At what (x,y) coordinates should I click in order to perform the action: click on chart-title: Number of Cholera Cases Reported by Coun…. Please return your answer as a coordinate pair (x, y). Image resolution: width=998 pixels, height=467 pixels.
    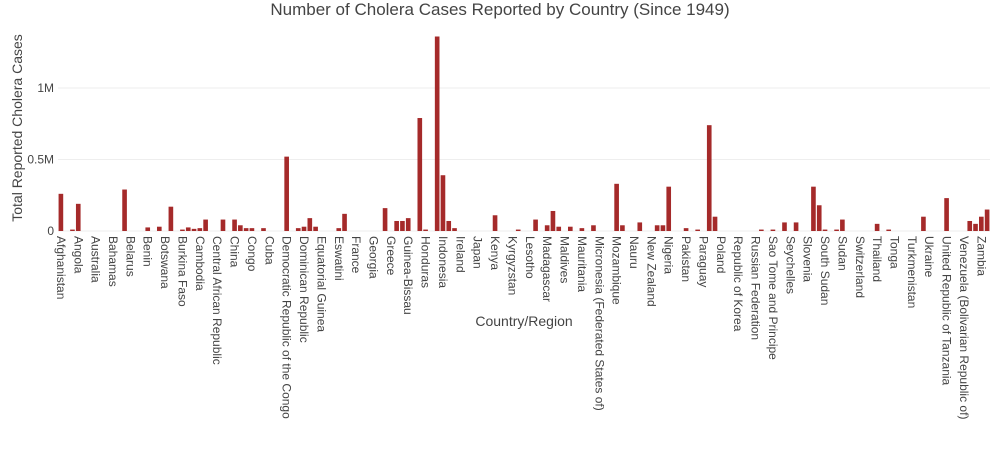
    Looking at the image, I should click on (499, 9).